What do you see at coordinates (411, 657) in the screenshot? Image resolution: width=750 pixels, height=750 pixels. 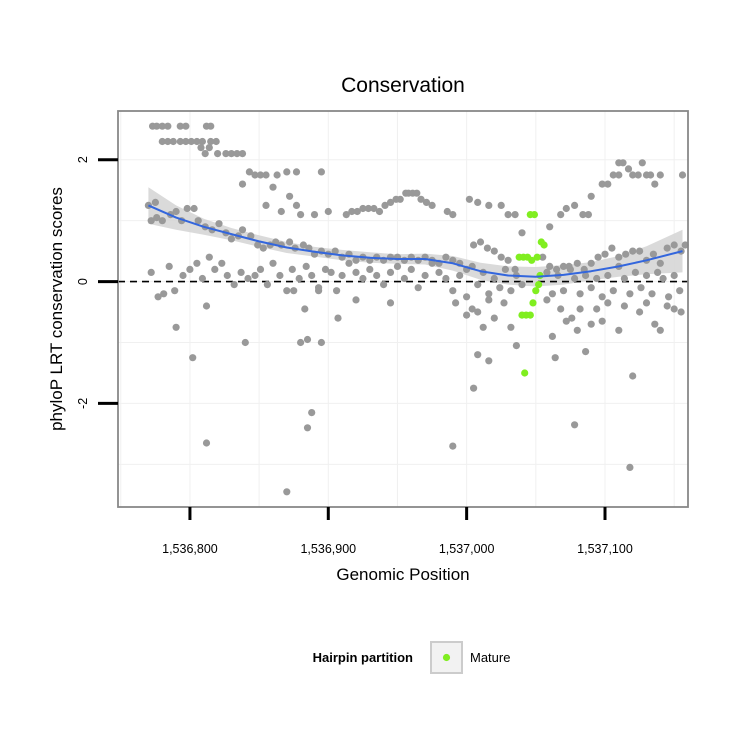 I see `legend: Hairpin partition Mature` at bounding box center [411, 657].